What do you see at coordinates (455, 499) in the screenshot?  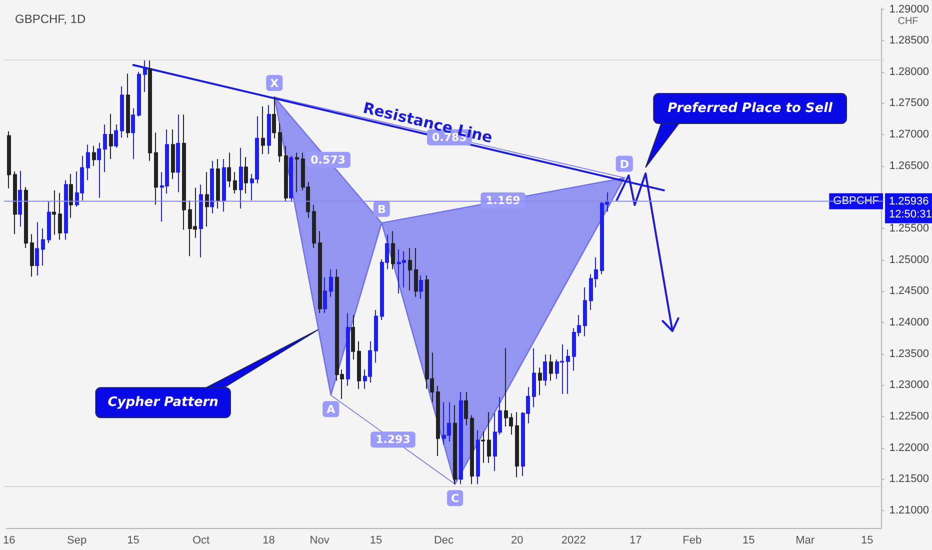 I see `data-label: C` at bounding box center [455, 499].